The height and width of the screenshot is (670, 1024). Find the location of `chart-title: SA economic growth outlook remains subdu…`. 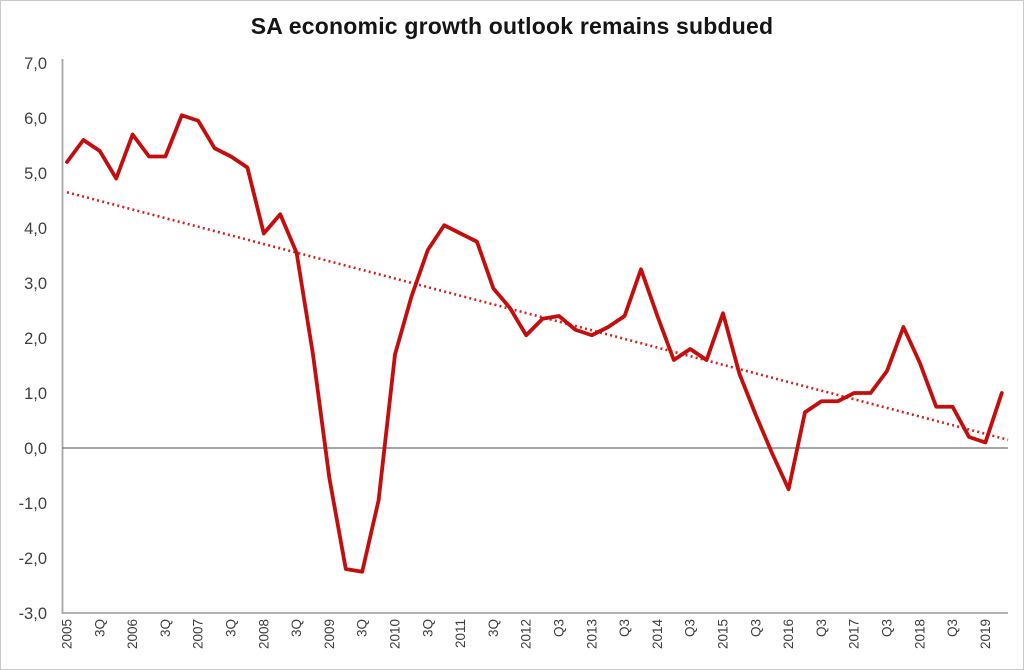

chart-title: SA economic growth outlook remains subdu… is located at coordinates (512, 26).